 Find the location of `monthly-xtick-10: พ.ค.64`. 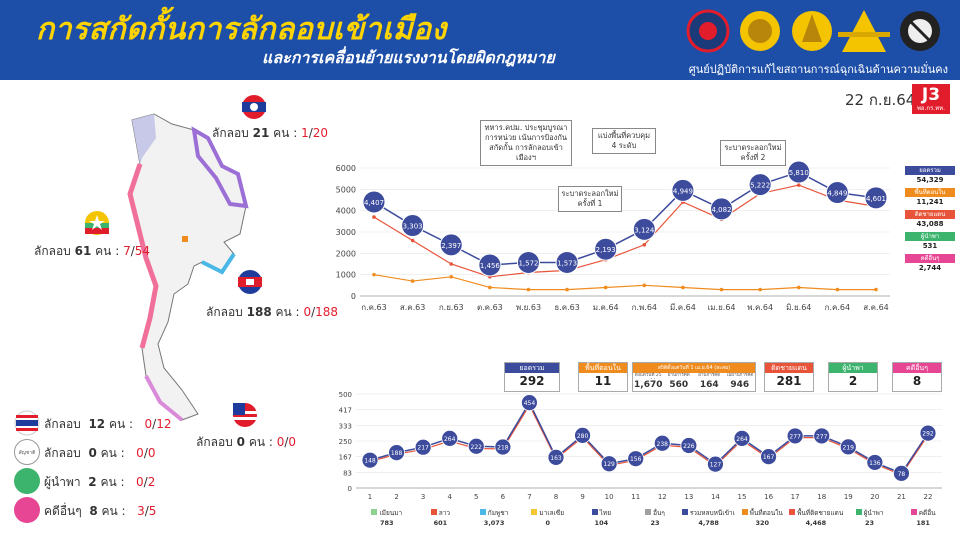

monthly-xtick-10: พ.ค.64 is located at coordinates (760, 307).